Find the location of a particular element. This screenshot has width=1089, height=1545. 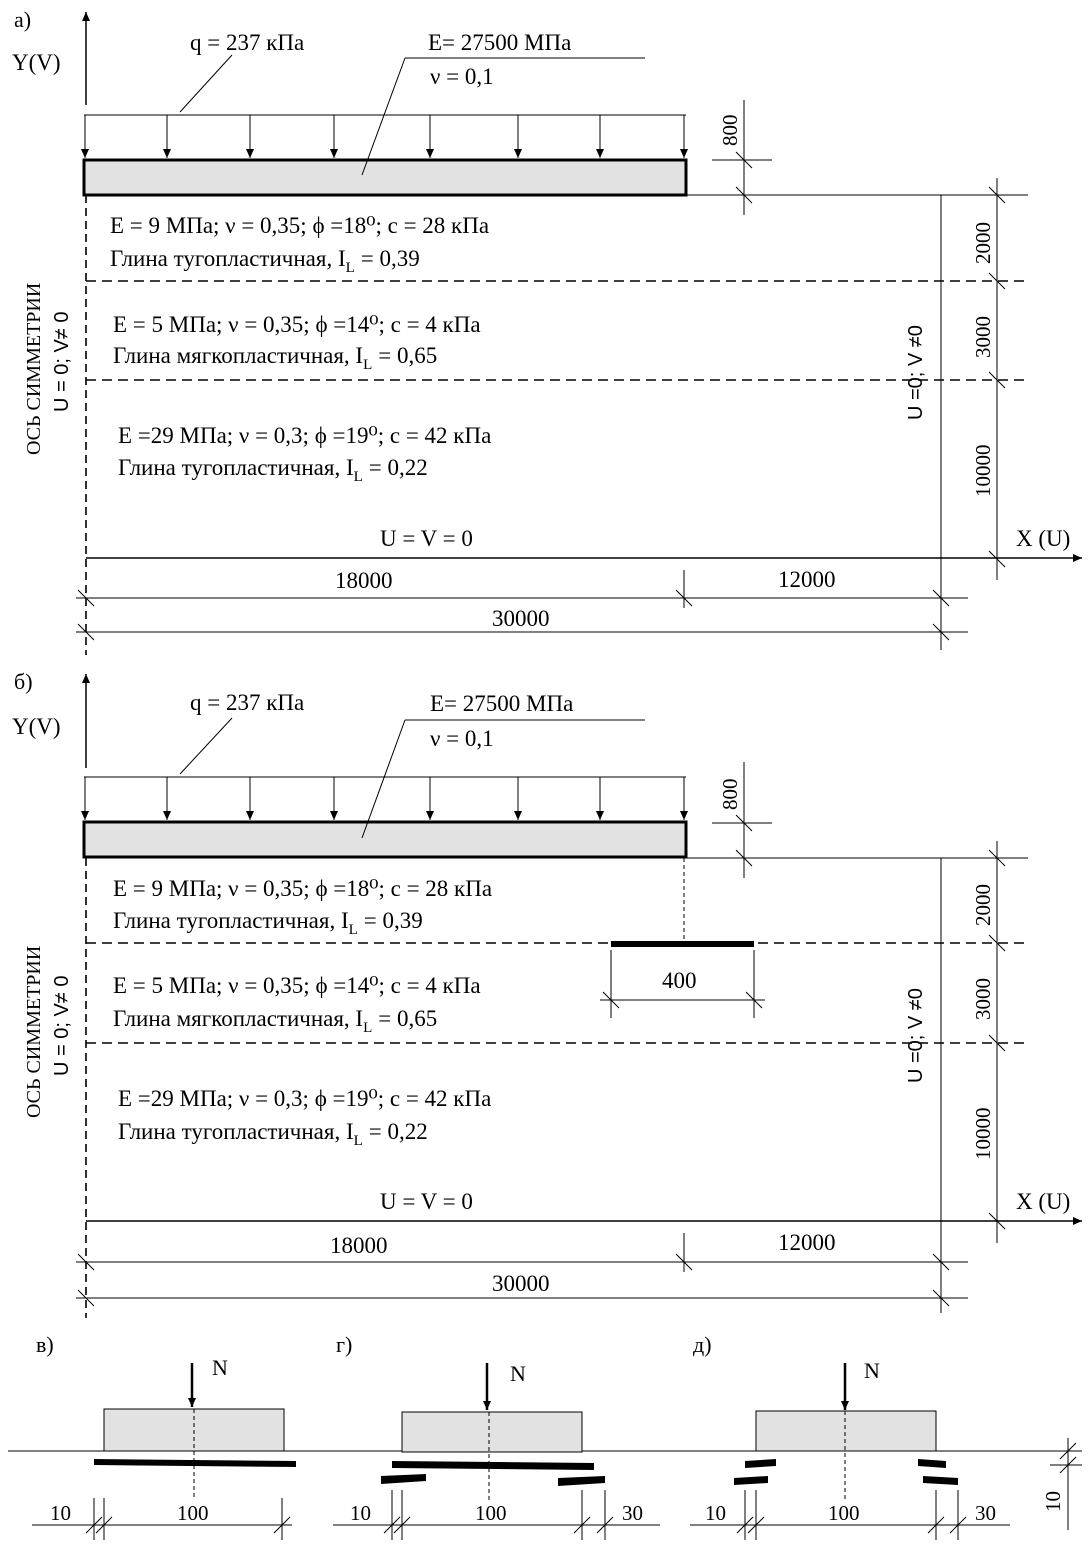

reinforcement-strip is located at coordinates (682, 944).